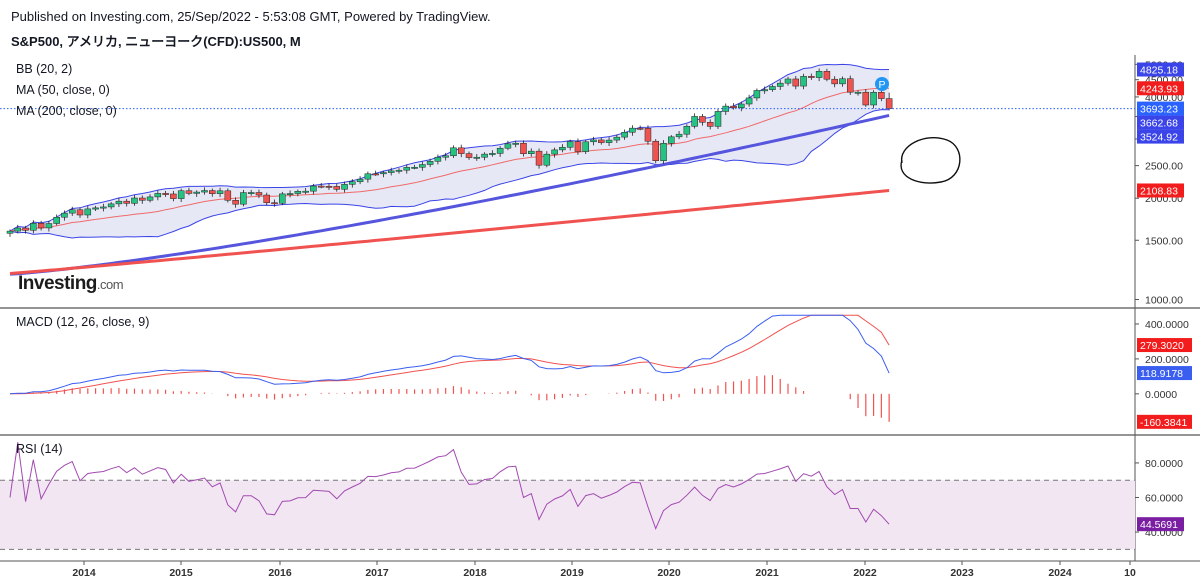 This screenshot has width=1200, height=583. Describe the element at coordinates (767, 573) in the screenshot. I see `time-tick-label: 2021` at that location.